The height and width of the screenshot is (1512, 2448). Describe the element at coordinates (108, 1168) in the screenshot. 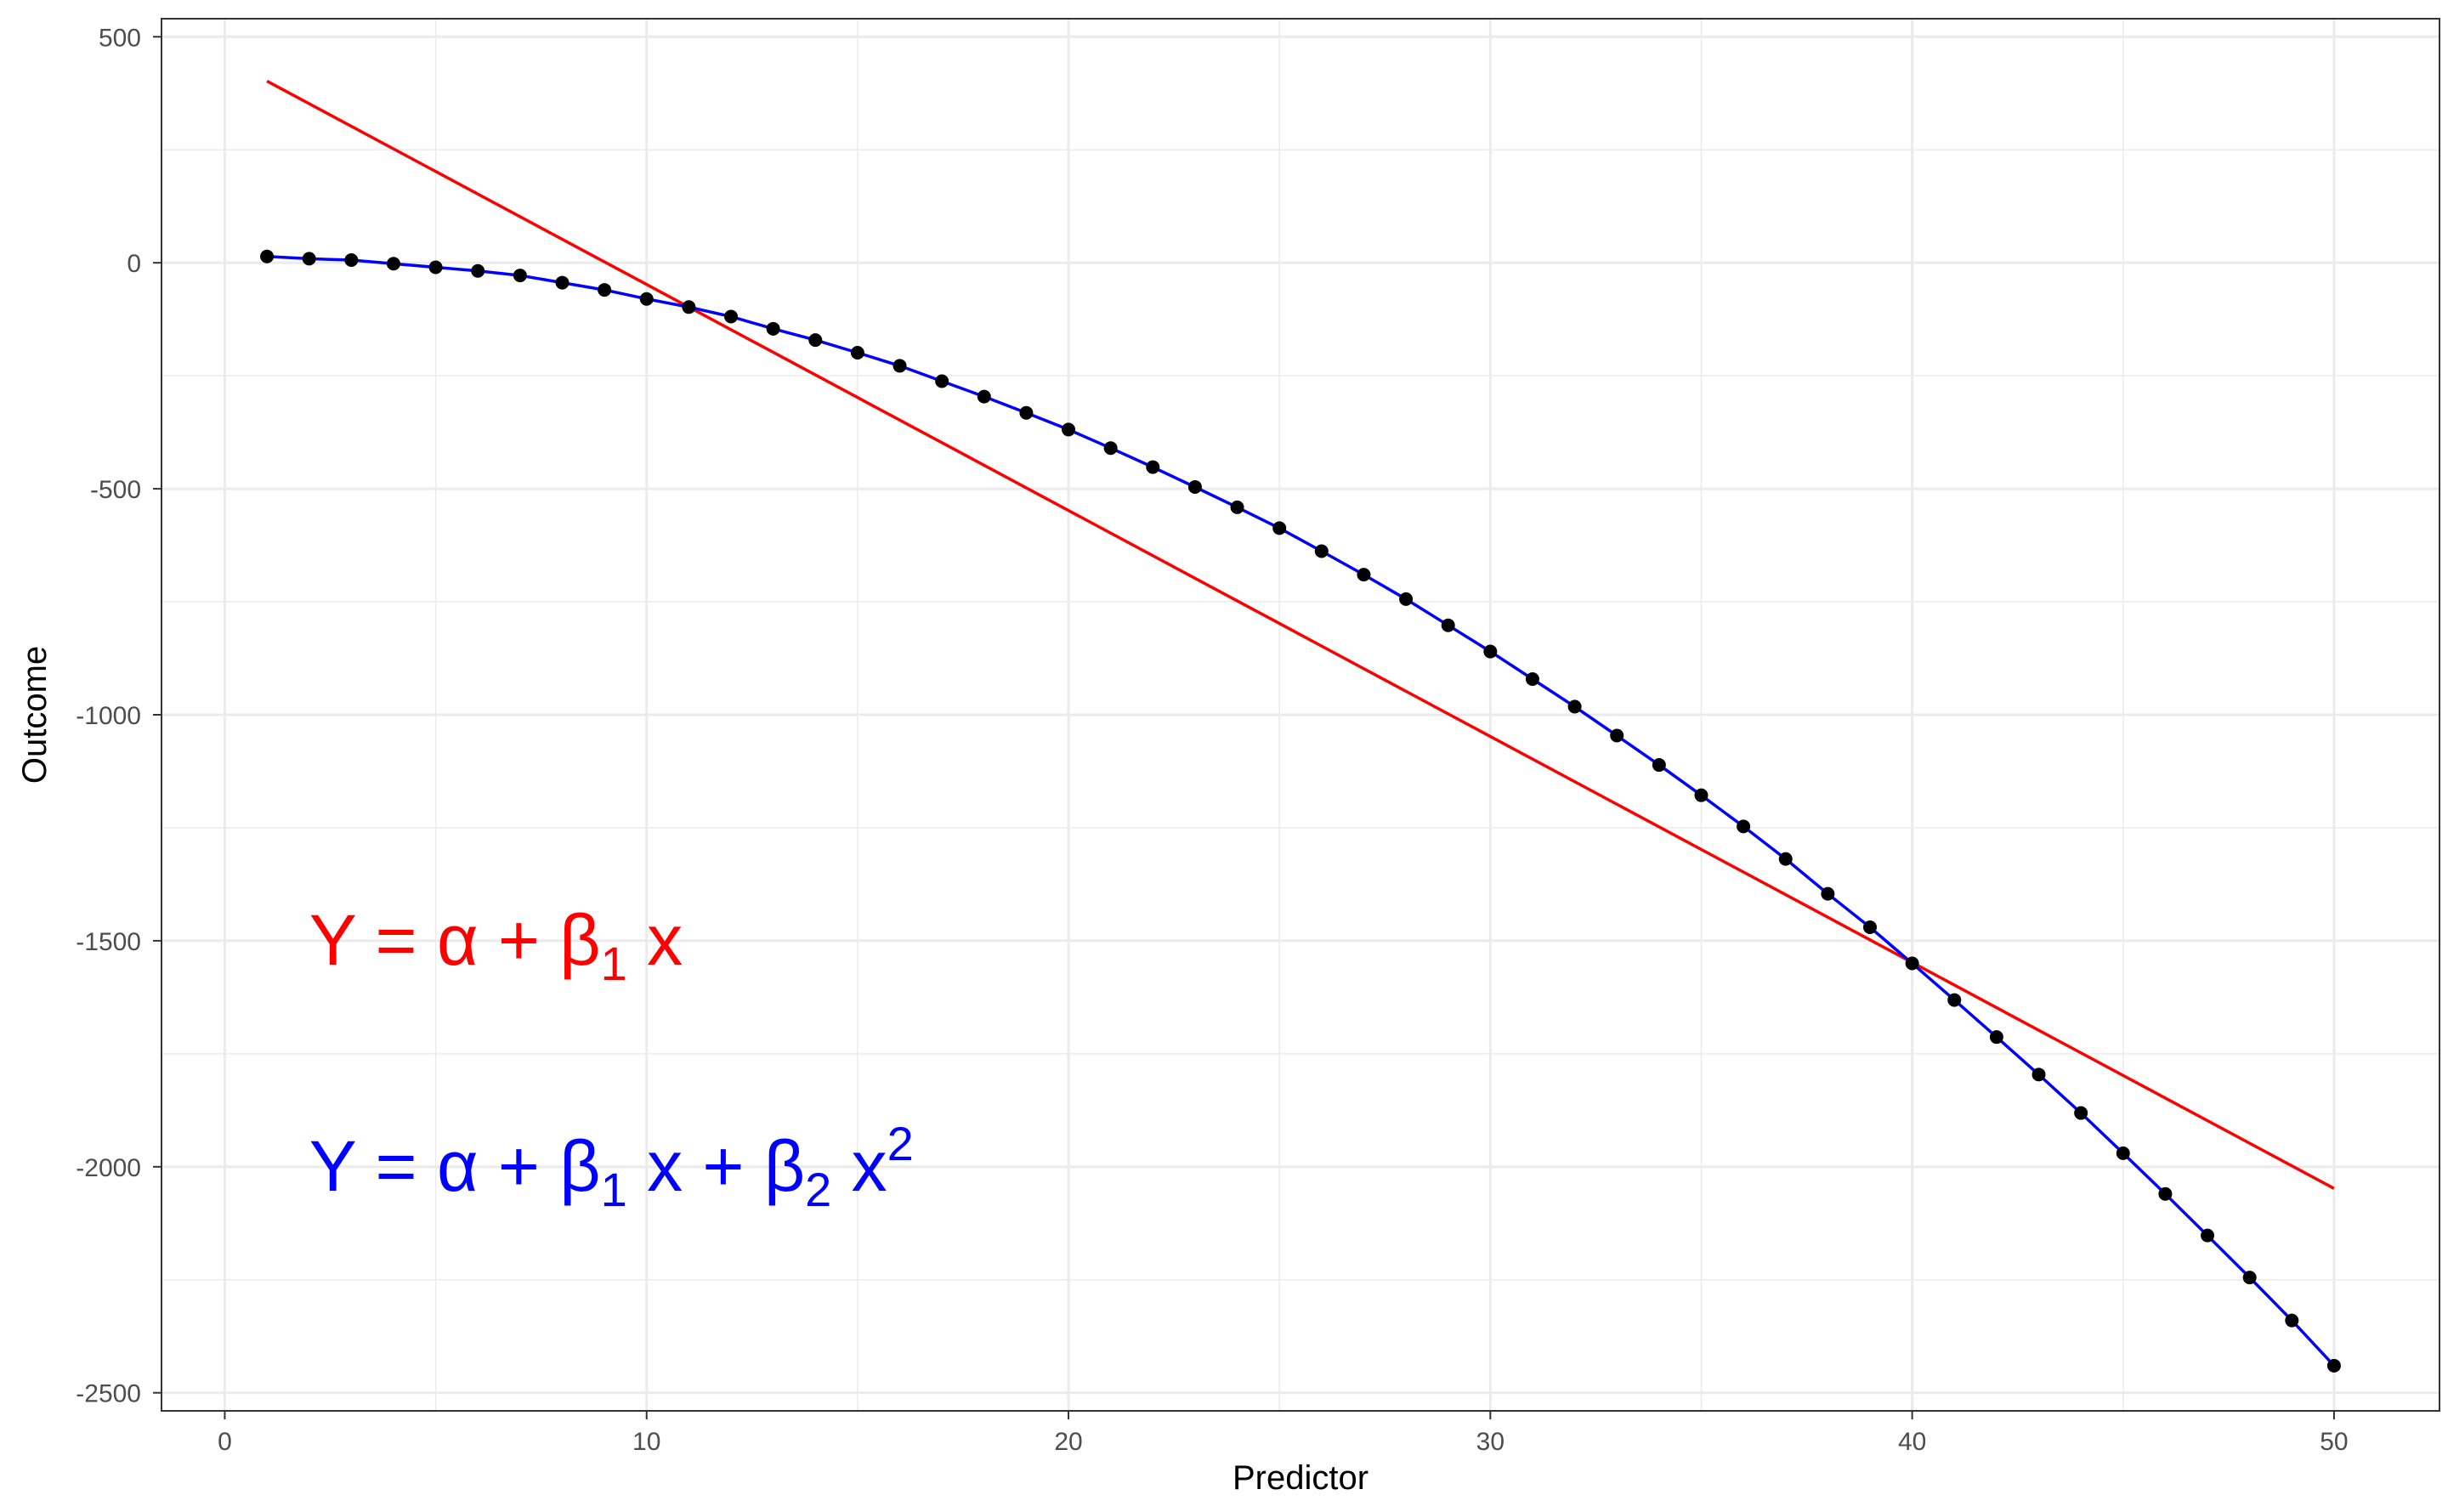

I see `y-tick-label: -2000` at that location.